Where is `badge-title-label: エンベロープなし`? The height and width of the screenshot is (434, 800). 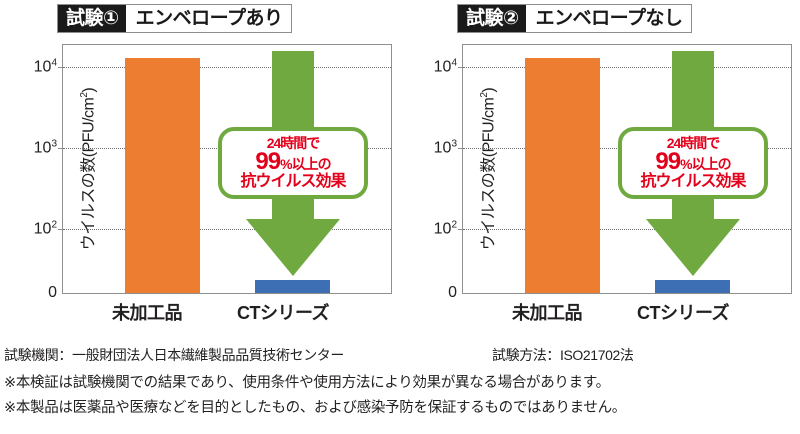
badge-title-label: エンベロープなし is located at coordinates (609, 18).